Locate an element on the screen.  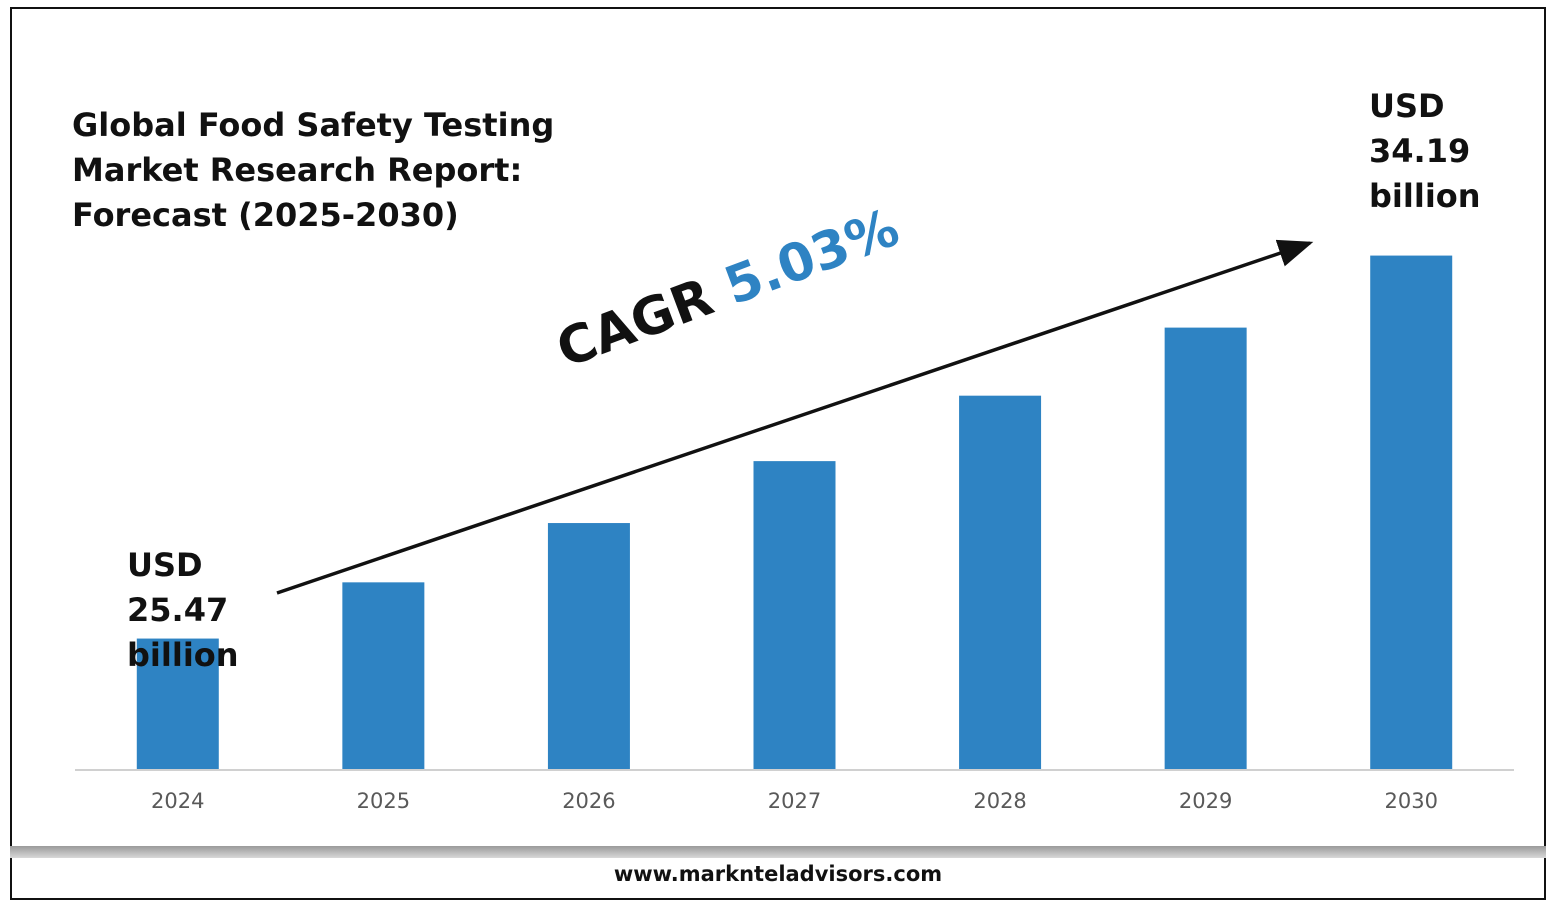
start-value-label: USD 25.47 billion is located at coordinates (183, 610).